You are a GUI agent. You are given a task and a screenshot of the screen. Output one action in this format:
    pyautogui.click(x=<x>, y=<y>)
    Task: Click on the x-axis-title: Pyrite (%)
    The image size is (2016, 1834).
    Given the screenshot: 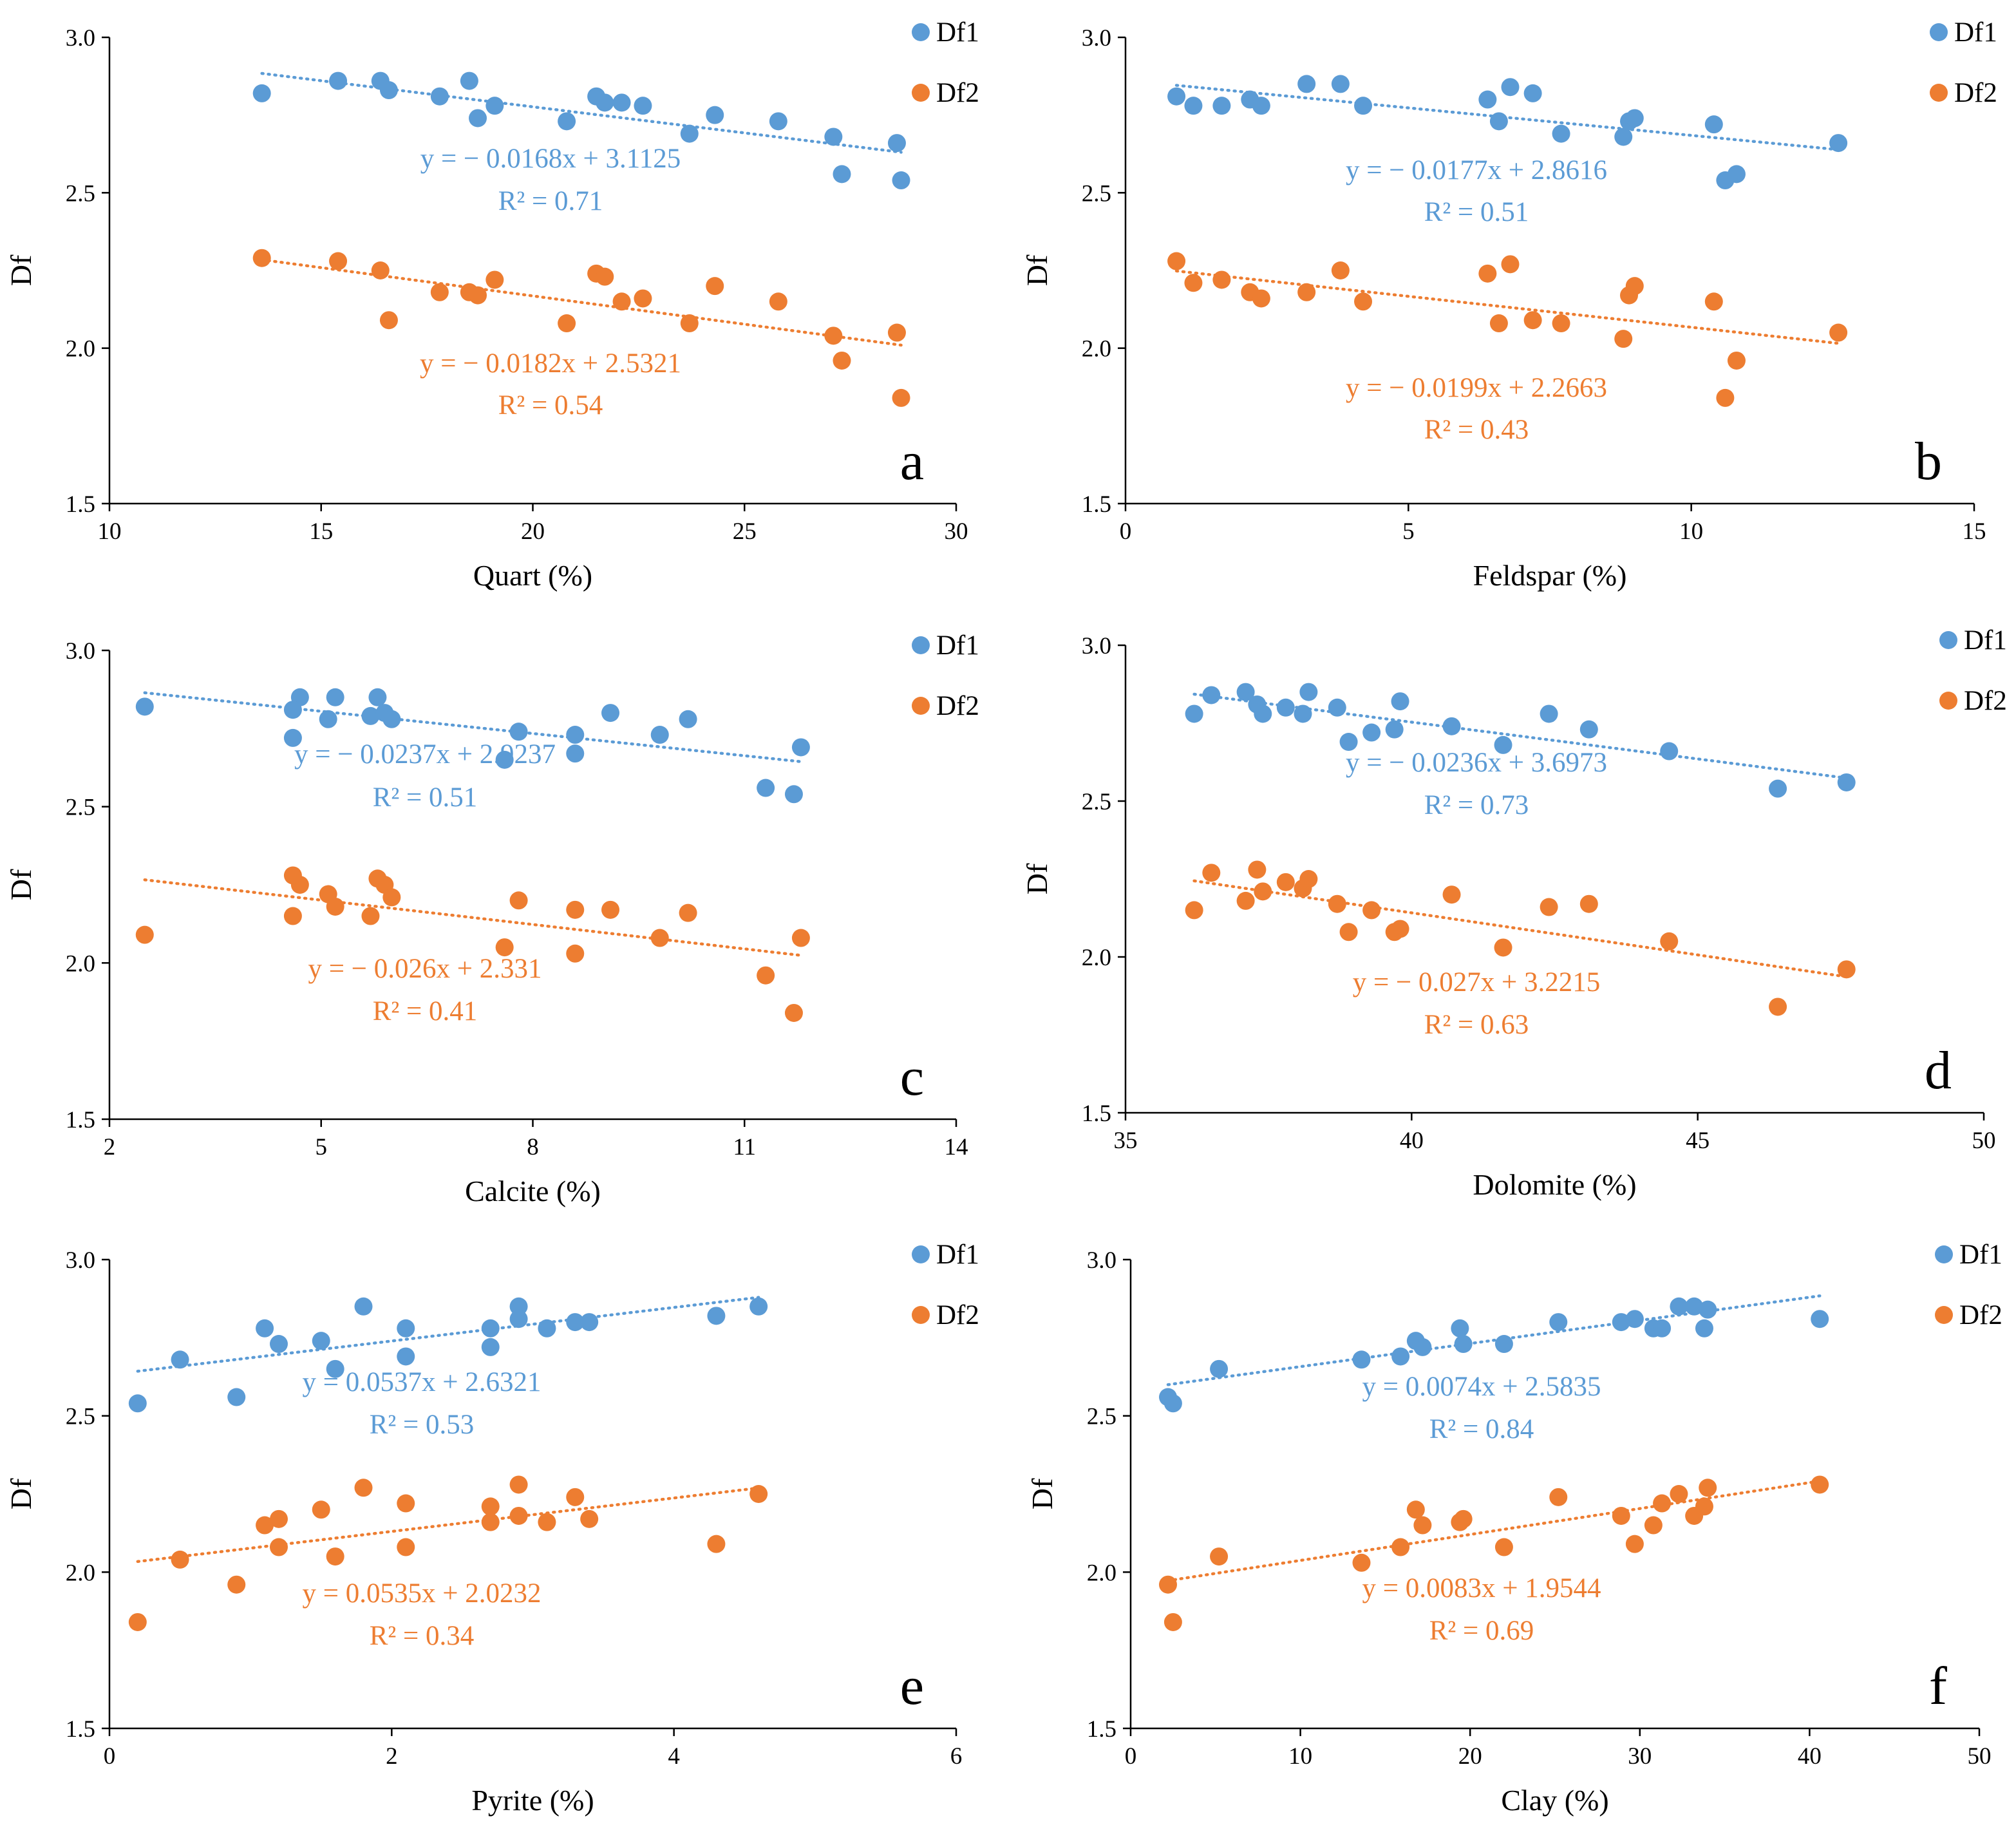 What is the action you would take?
    pyautogui.click(x=532, y=1800)
    